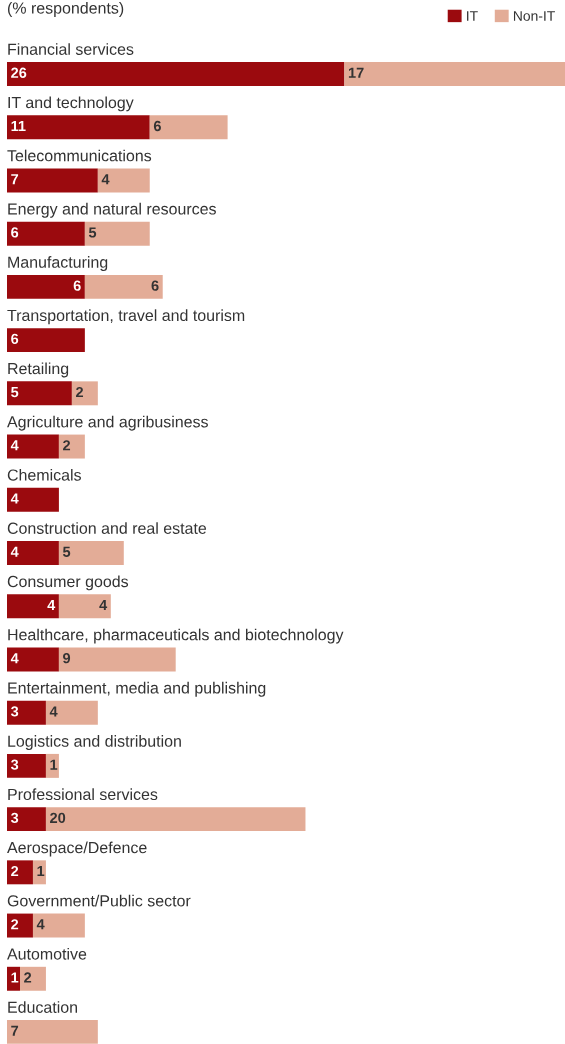 The width and height of the screenshot is (565, 1044). I want to click on legend-label: IT, so click(472, 16).